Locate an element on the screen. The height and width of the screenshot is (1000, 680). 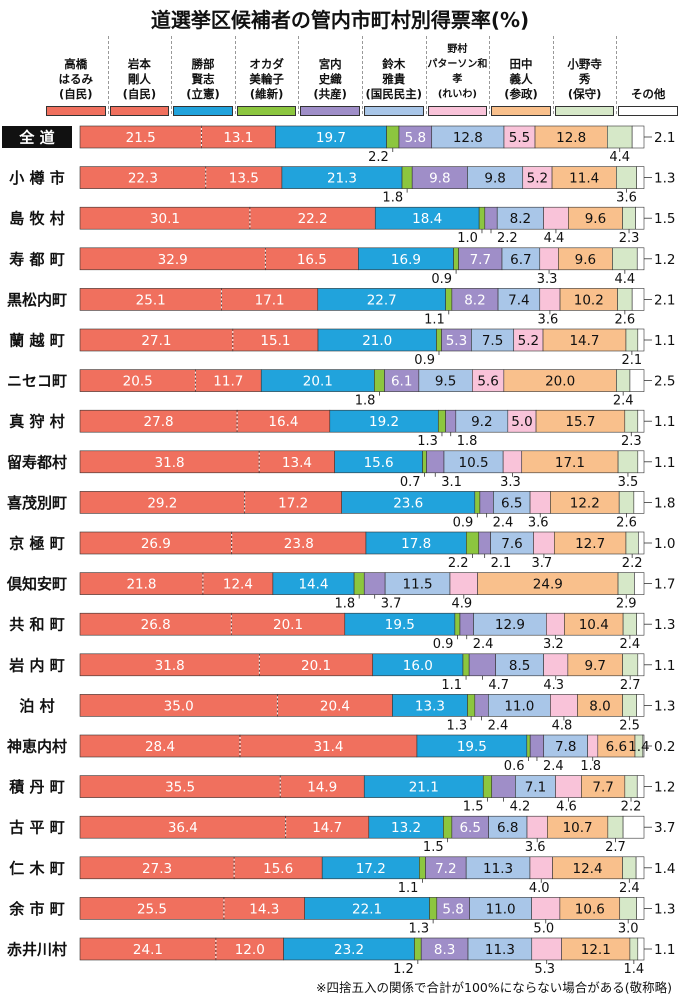
data-label: 25.1 is located at coordinates (151, 300).